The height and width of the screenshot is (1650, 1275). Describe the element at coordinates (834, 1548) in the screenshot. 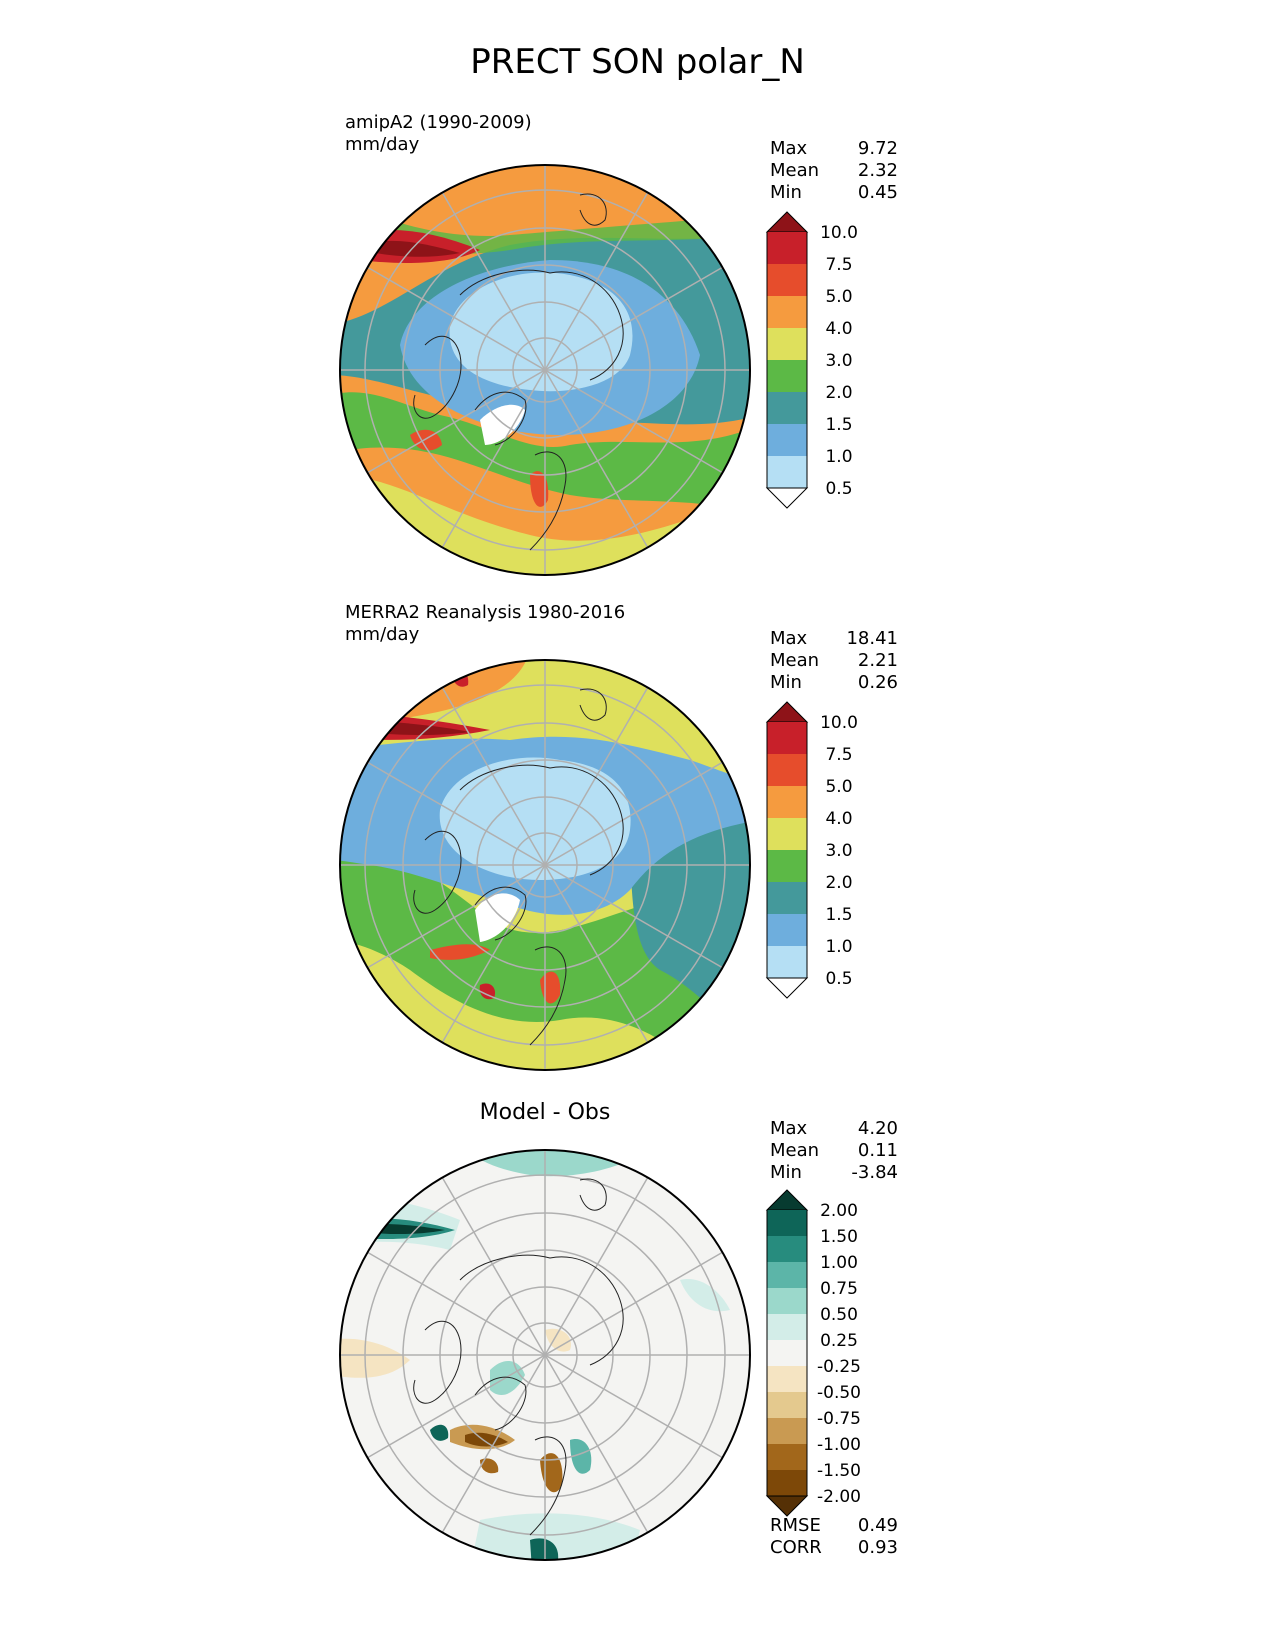

I see `metric-row: CORR 0.93` at that location.